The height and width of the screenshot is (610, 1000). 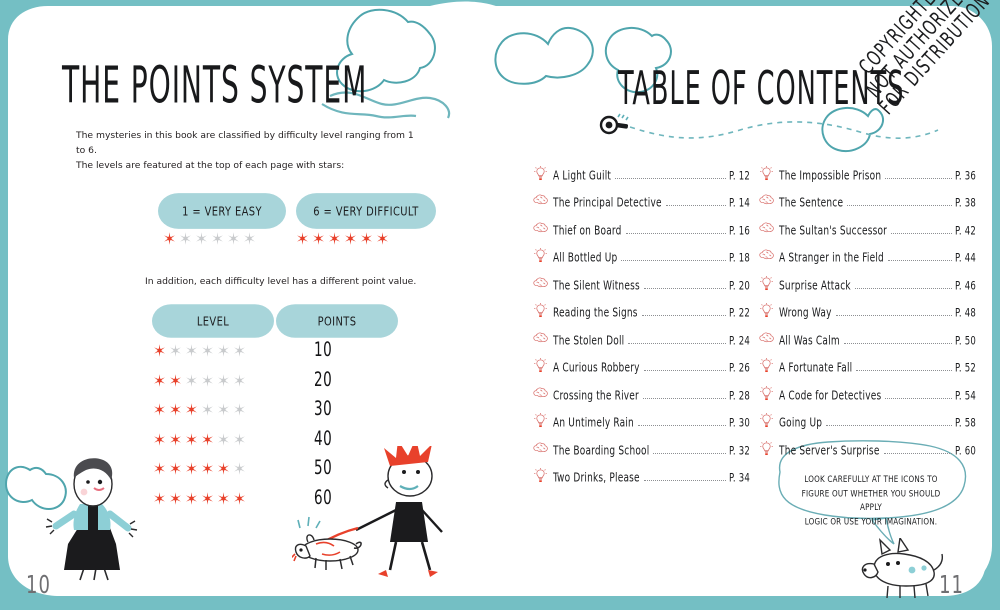 I want to click on table-header-level: LEVEL, so click(x=213, y=321).